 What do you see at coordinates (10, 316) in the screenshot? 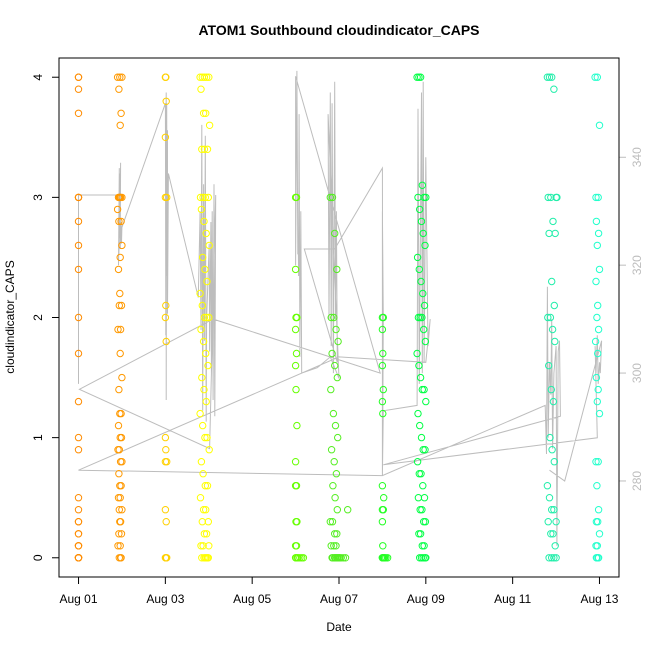
I see `y-axis-label: cloudindicator_CAPS` at bounding box center [10, 316].